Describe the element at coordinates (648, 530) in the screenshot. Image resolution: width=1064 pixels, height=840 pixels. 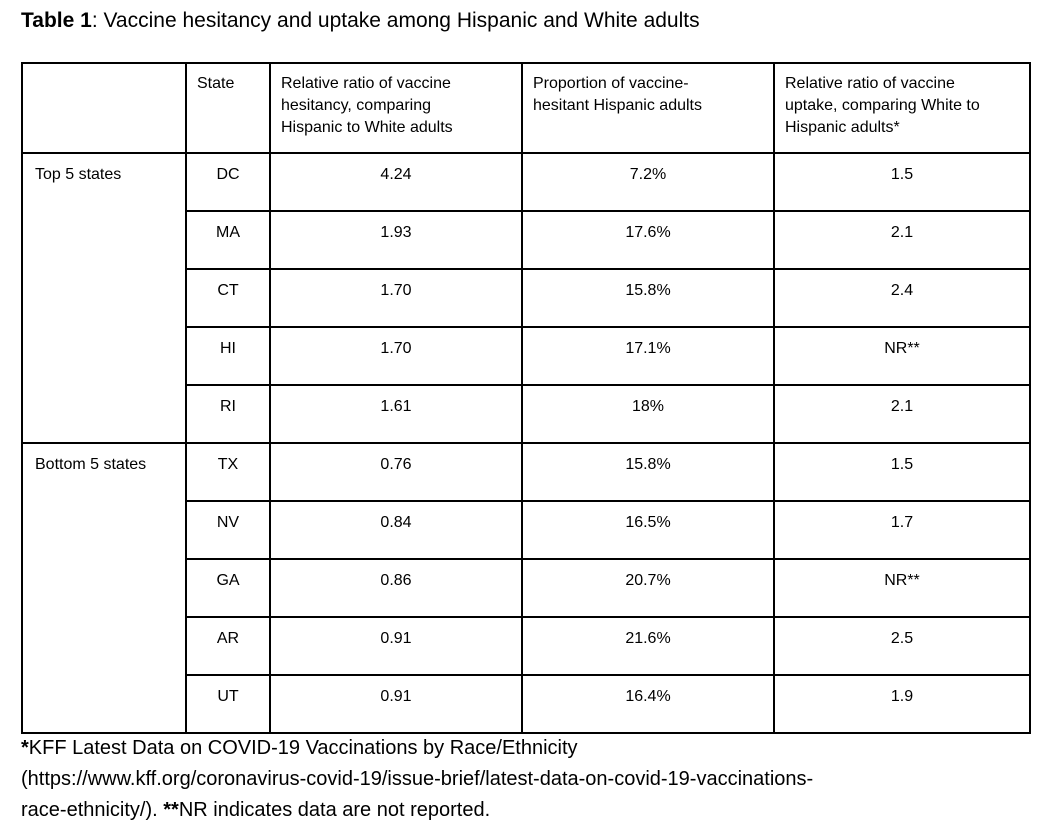
I see `hesitant-proportion-cell: 16.5%` at that location.